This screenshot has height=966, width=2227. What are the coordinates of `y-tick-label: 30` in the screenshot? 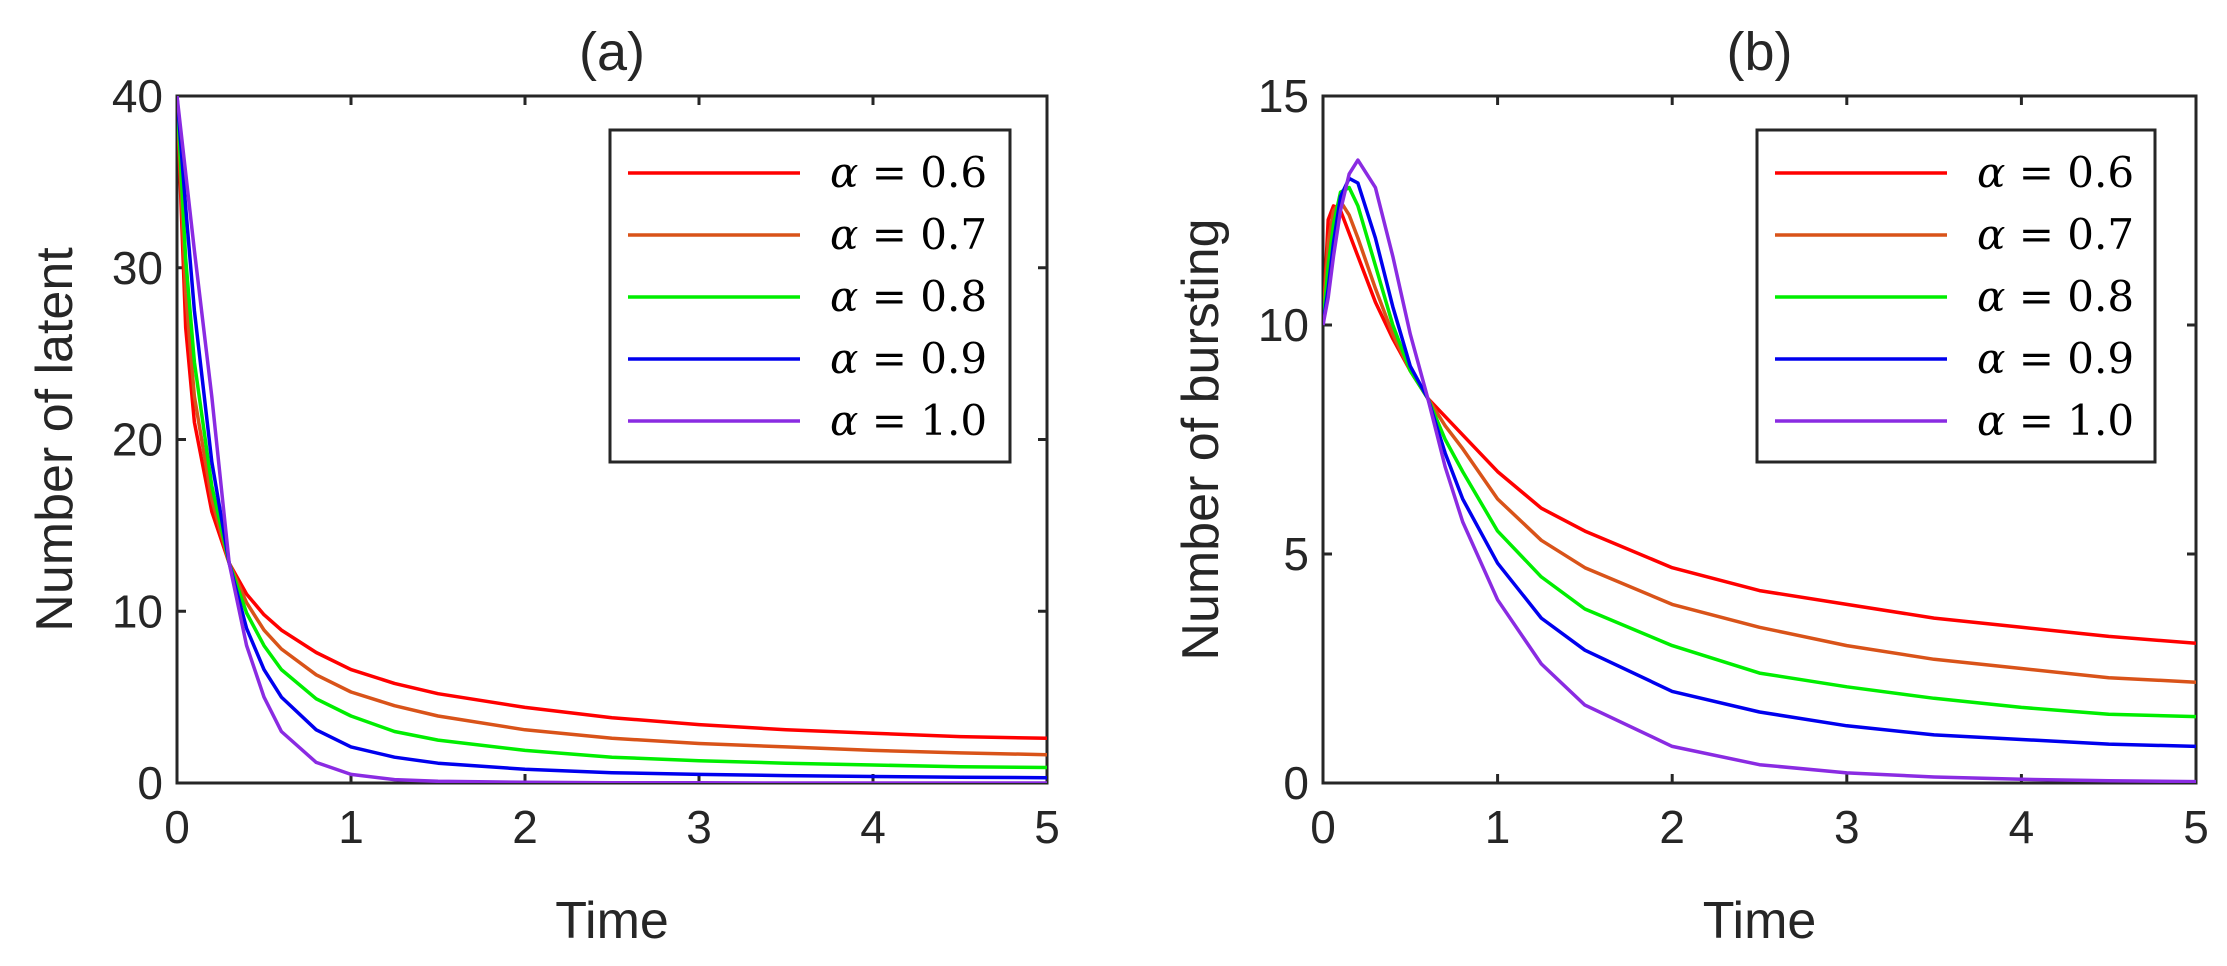 It's located at (137, 268).